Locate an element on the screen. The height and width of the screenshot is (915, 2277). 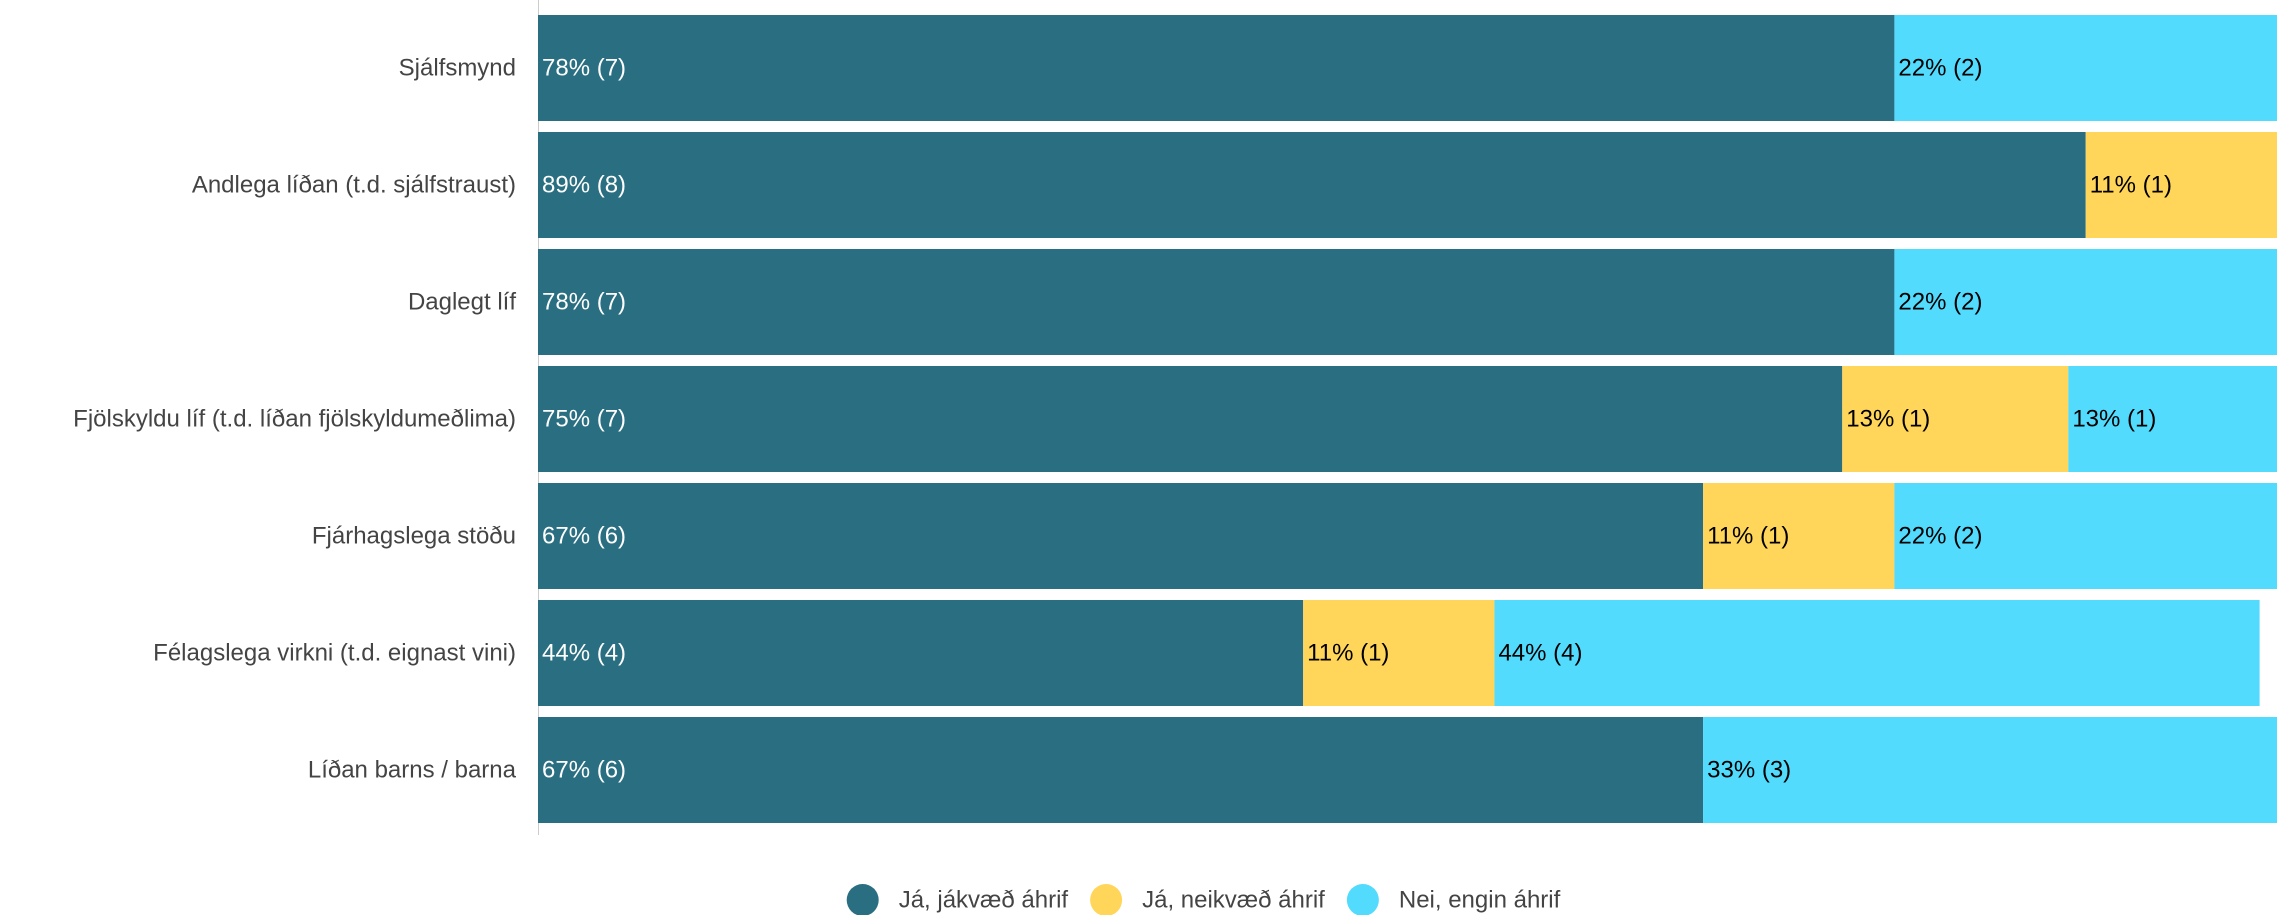
segment-label: 33% (3) is located at coordinates (1749, 770).